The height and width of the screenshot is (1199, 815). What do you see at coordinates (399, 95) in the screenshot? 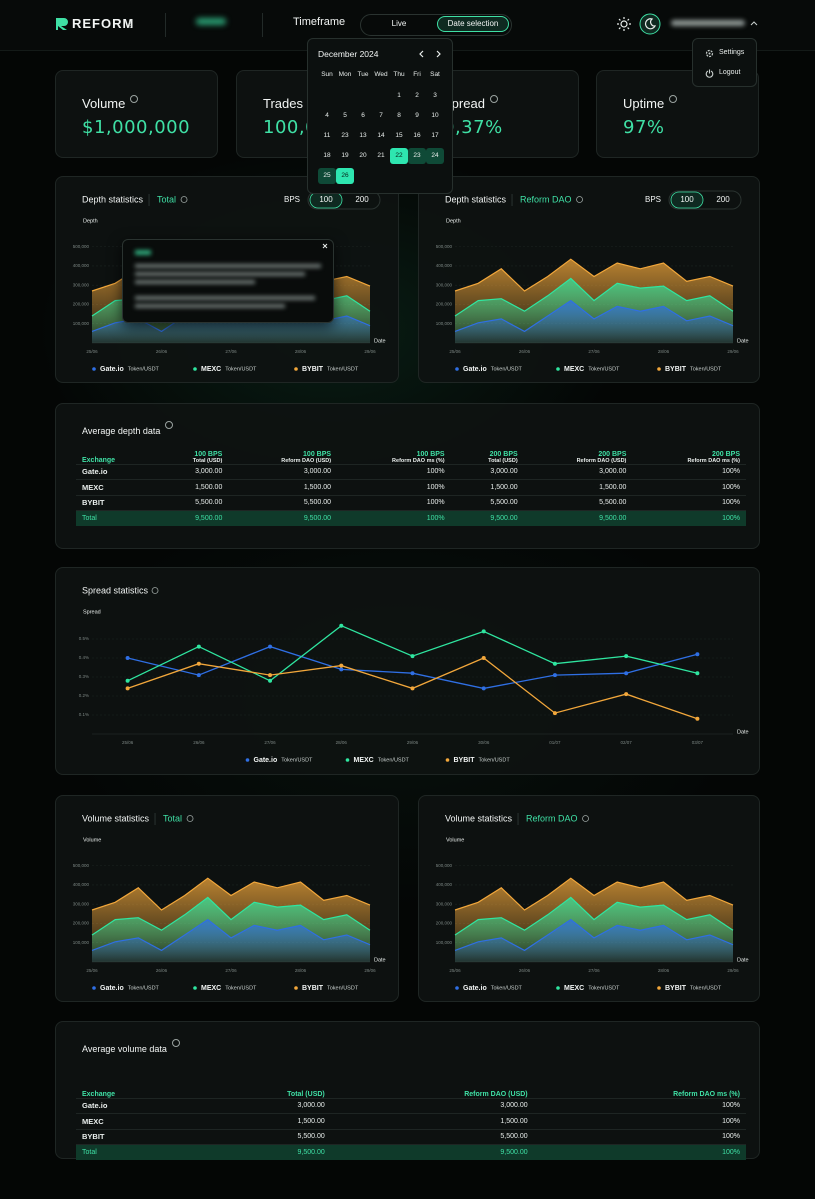
I see `calendar-day: 1` at bounding box center [399, 95].